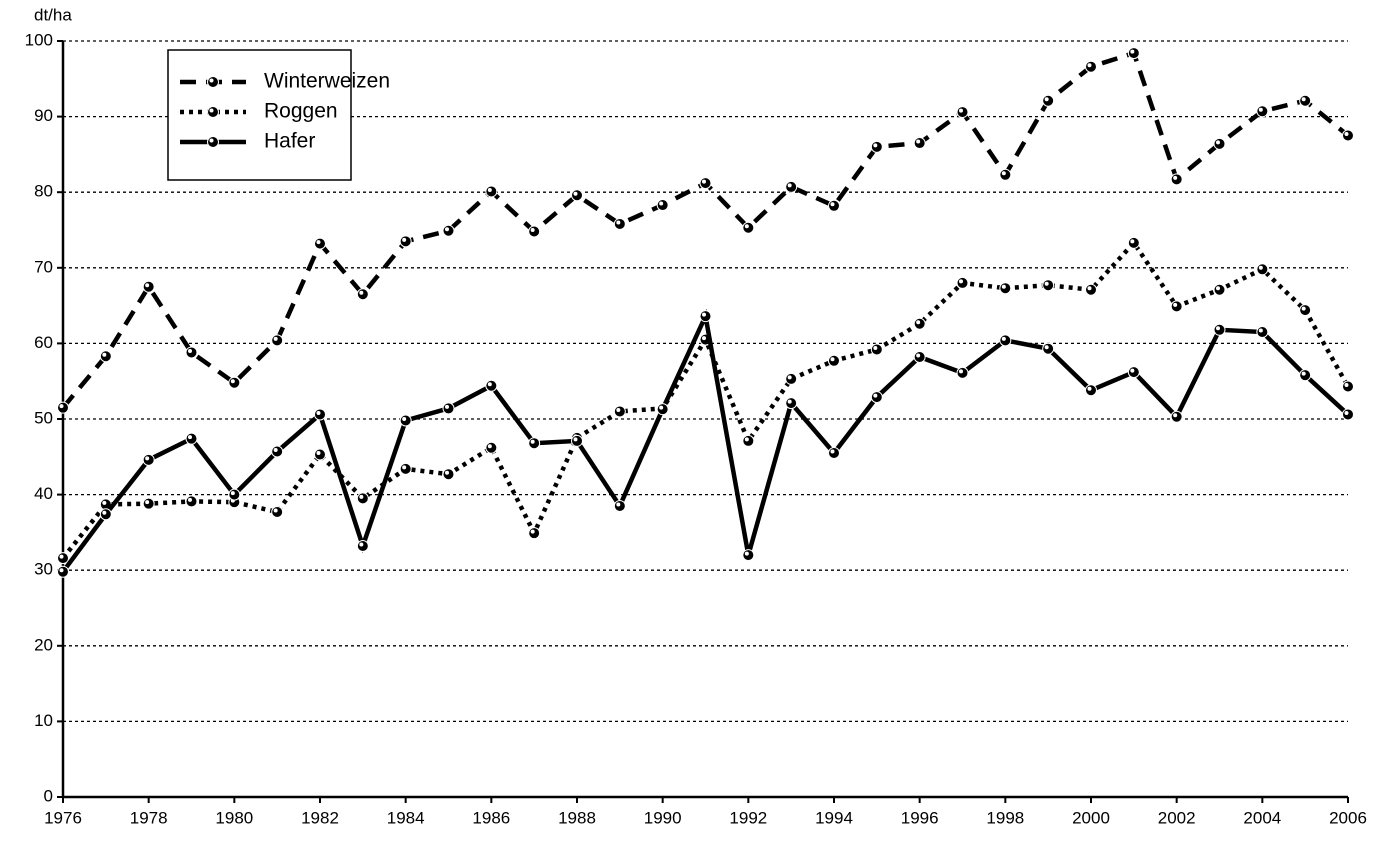  What do you see at coordinates (406, 817) in the screenshot?
I see `x-tick-label: 1984` at bounding box center [406, 817].